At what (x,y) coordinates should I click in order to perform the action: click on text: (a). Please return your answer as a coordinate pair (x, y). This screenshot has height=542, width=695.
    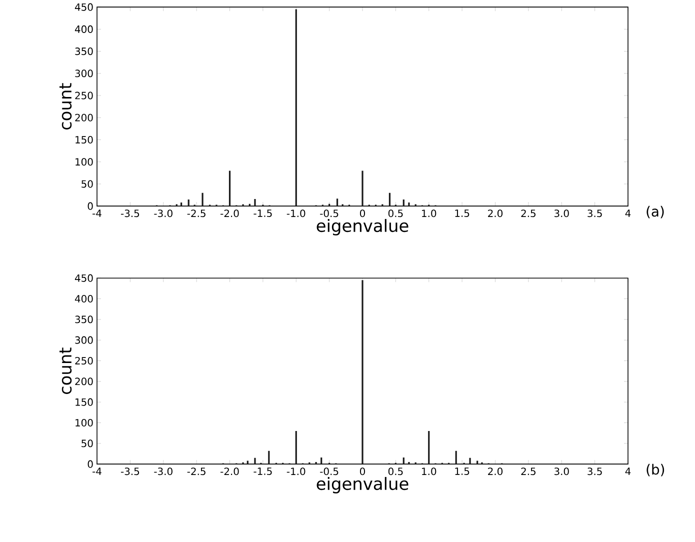
    Looking at the image, I should click on (655, 212).